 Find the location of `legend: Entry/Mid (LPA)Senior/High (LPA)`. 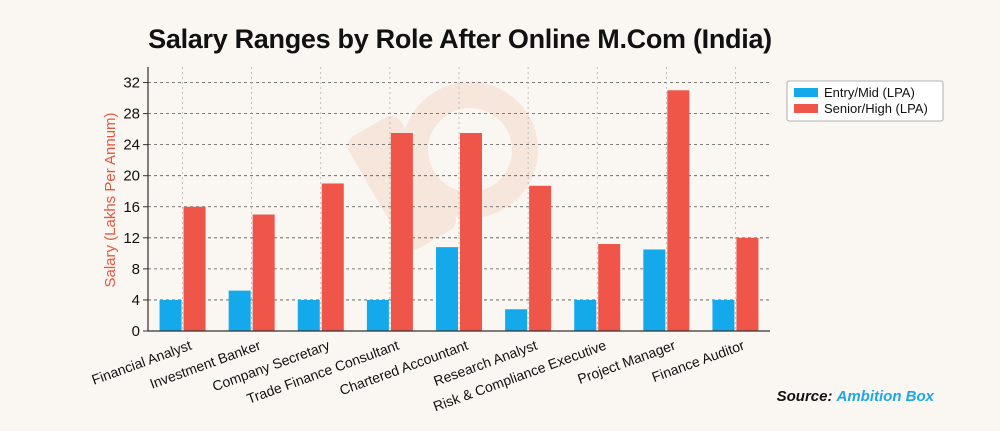

legend: Entry/Mid (LPA)Senior/High (LPA) is located at coordinates (865, 101).